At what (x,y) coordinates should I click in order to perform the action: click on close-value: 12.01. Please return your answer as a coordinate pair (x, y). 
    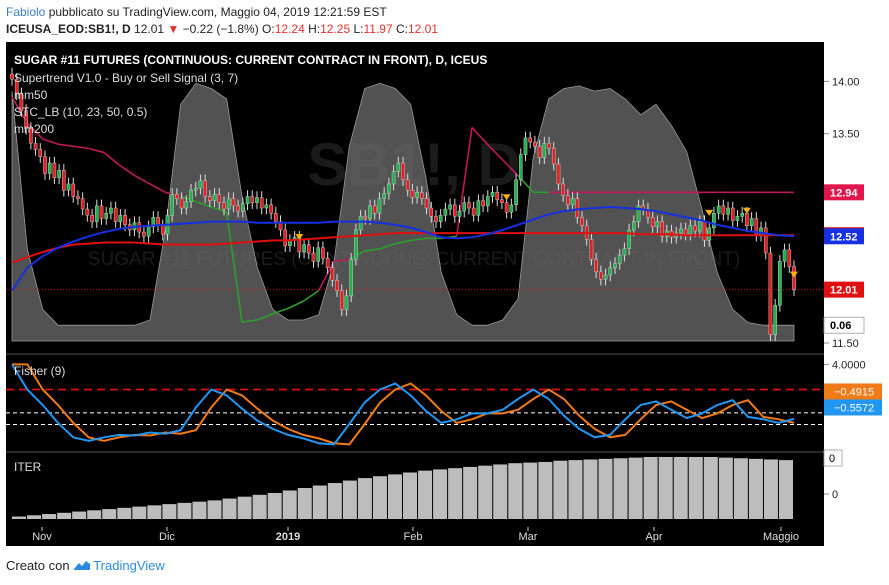
    Looking at the image, I should click on (422, 29).